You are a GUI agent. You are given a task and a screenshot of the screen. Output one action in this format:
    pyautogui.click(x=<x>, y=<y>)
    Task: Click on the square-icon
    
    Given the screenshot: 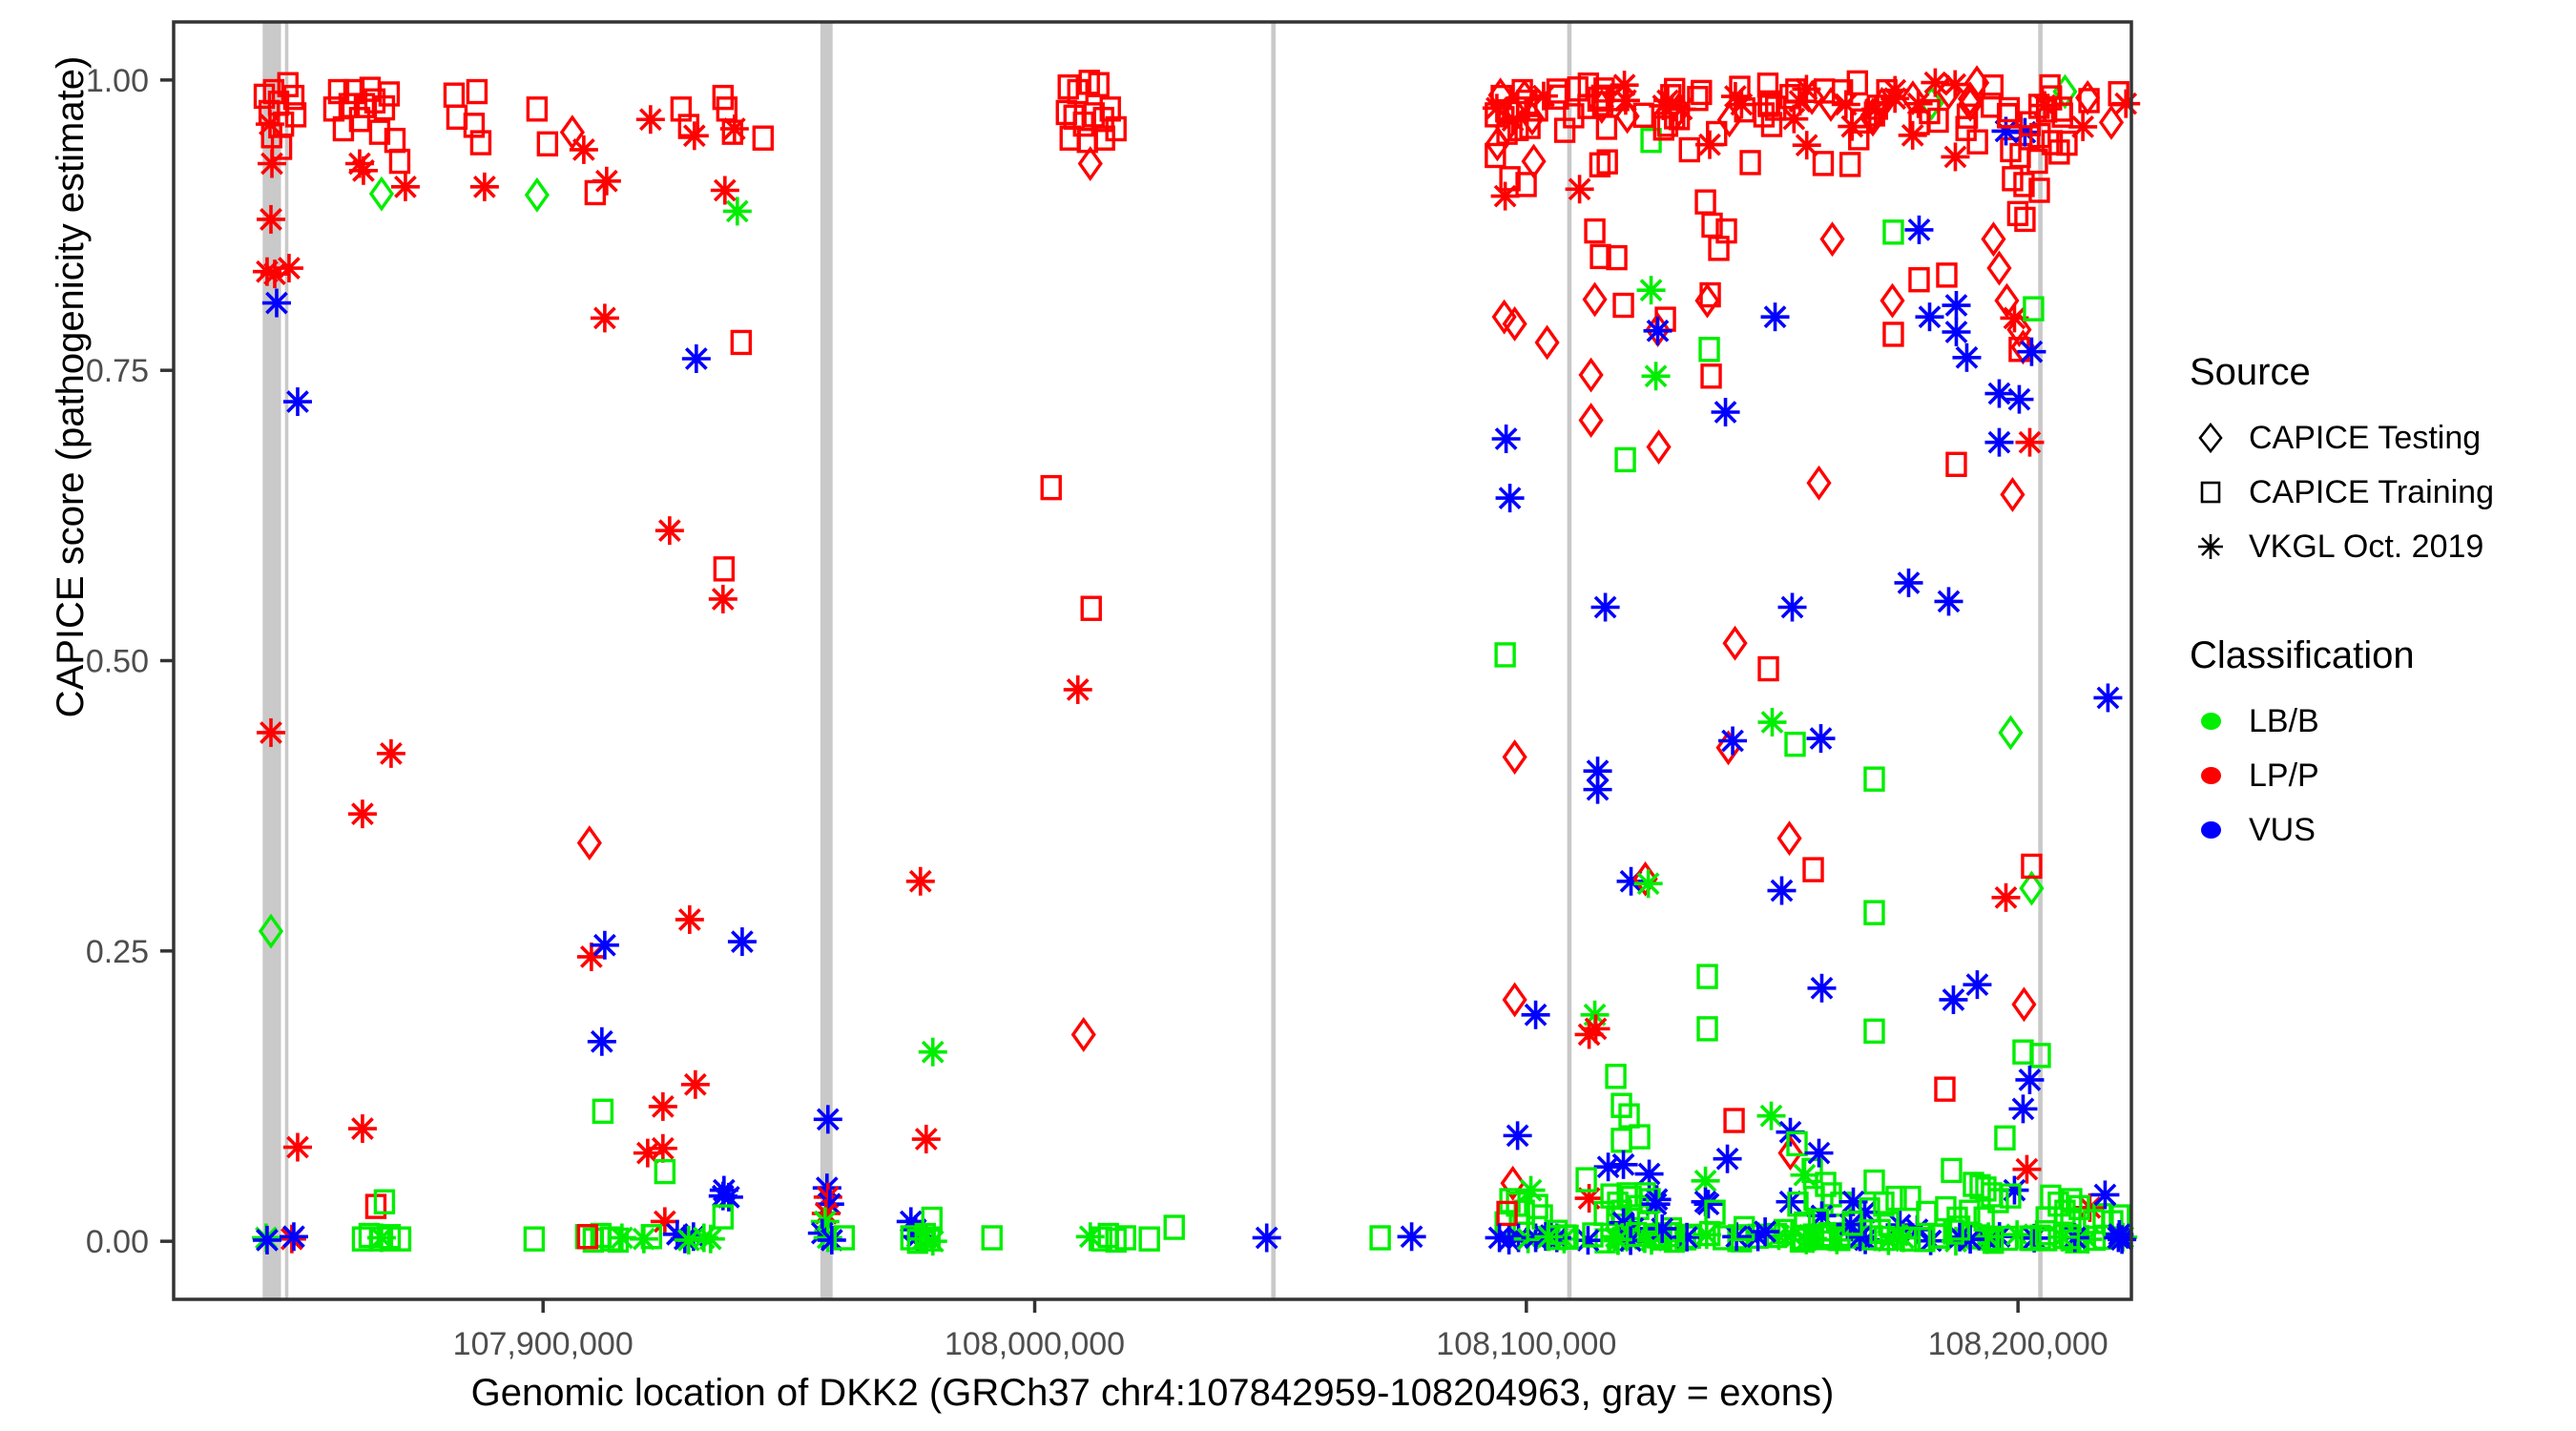 What is the action you would take?
    pyautogui.click(x=2211, y=492)
    